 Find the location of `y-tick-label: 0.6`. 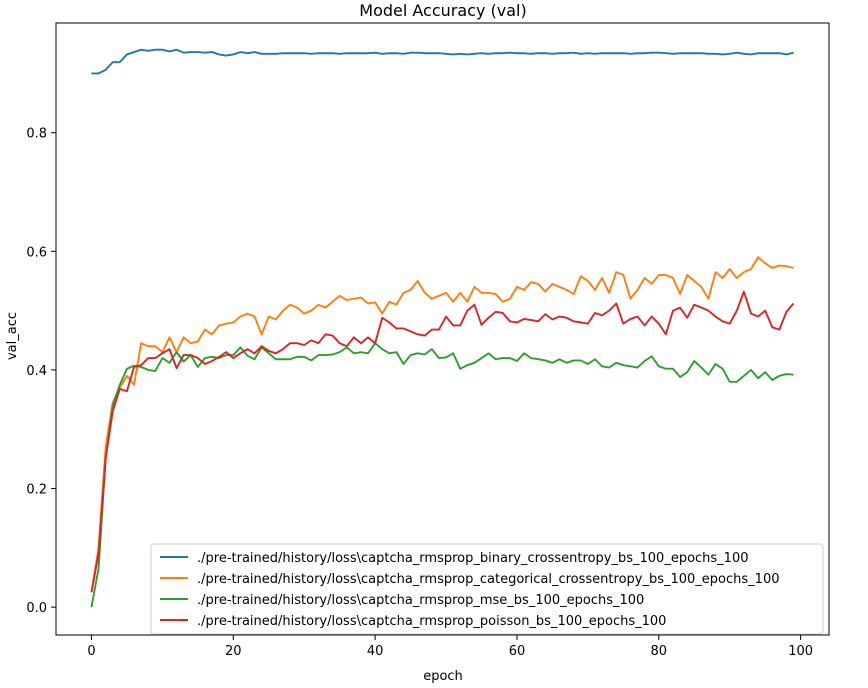

y-tick-label: 0.6 is located at coordinates (36, 252).